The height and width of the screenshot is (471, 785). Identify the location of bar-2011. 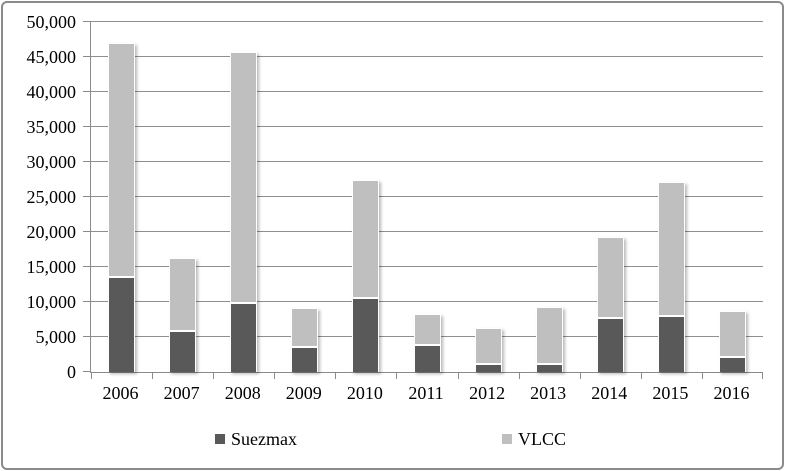
(427, 343).